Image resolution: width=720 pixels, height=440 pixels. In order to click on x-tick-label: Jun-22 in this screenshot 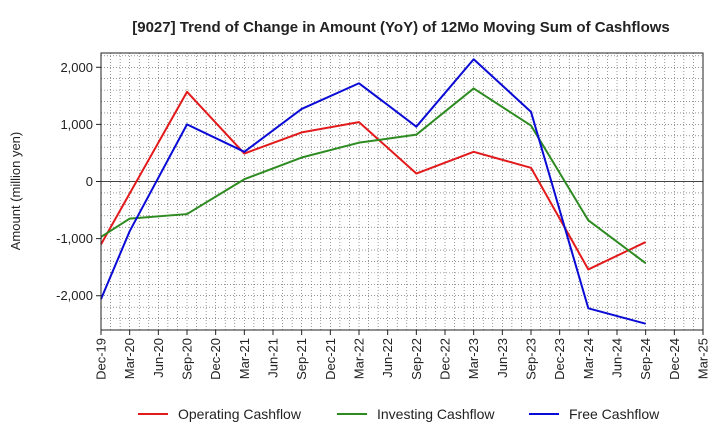, I will do `click(387, 358)`.